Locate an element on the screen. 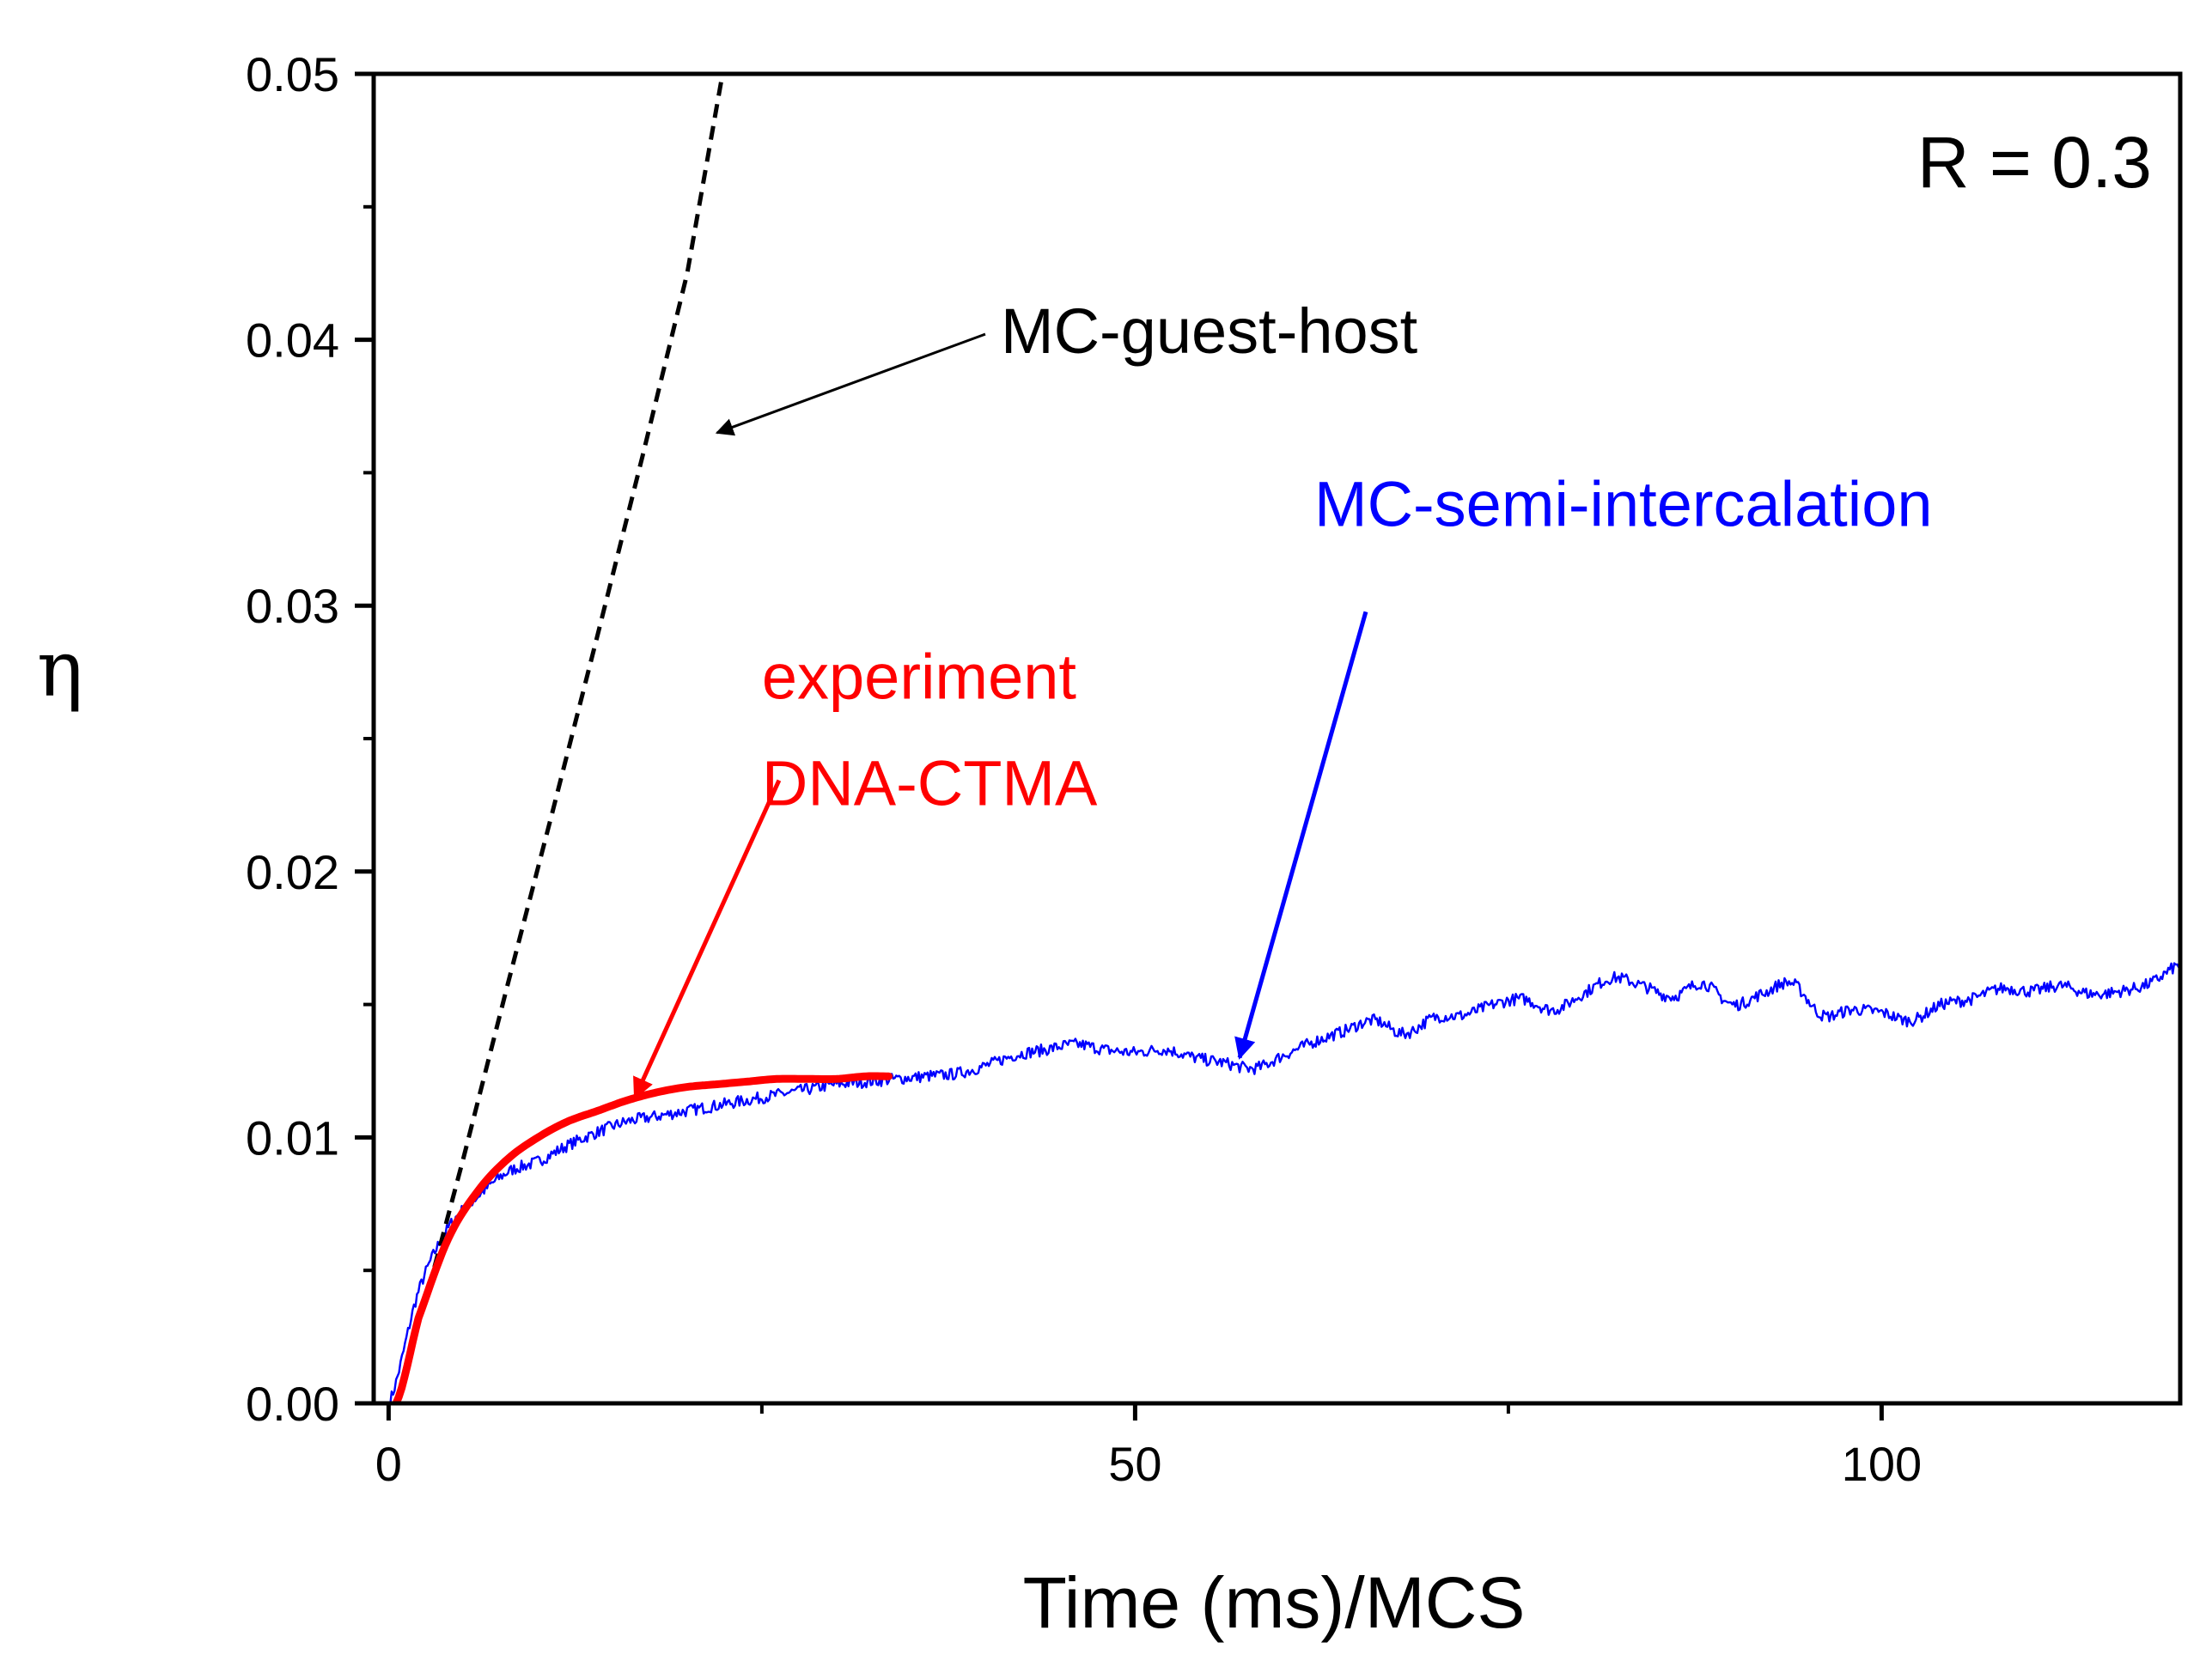 The image size is (2212, 1667). y-tick-label: 0.03 is located at coordinates (292, 606).